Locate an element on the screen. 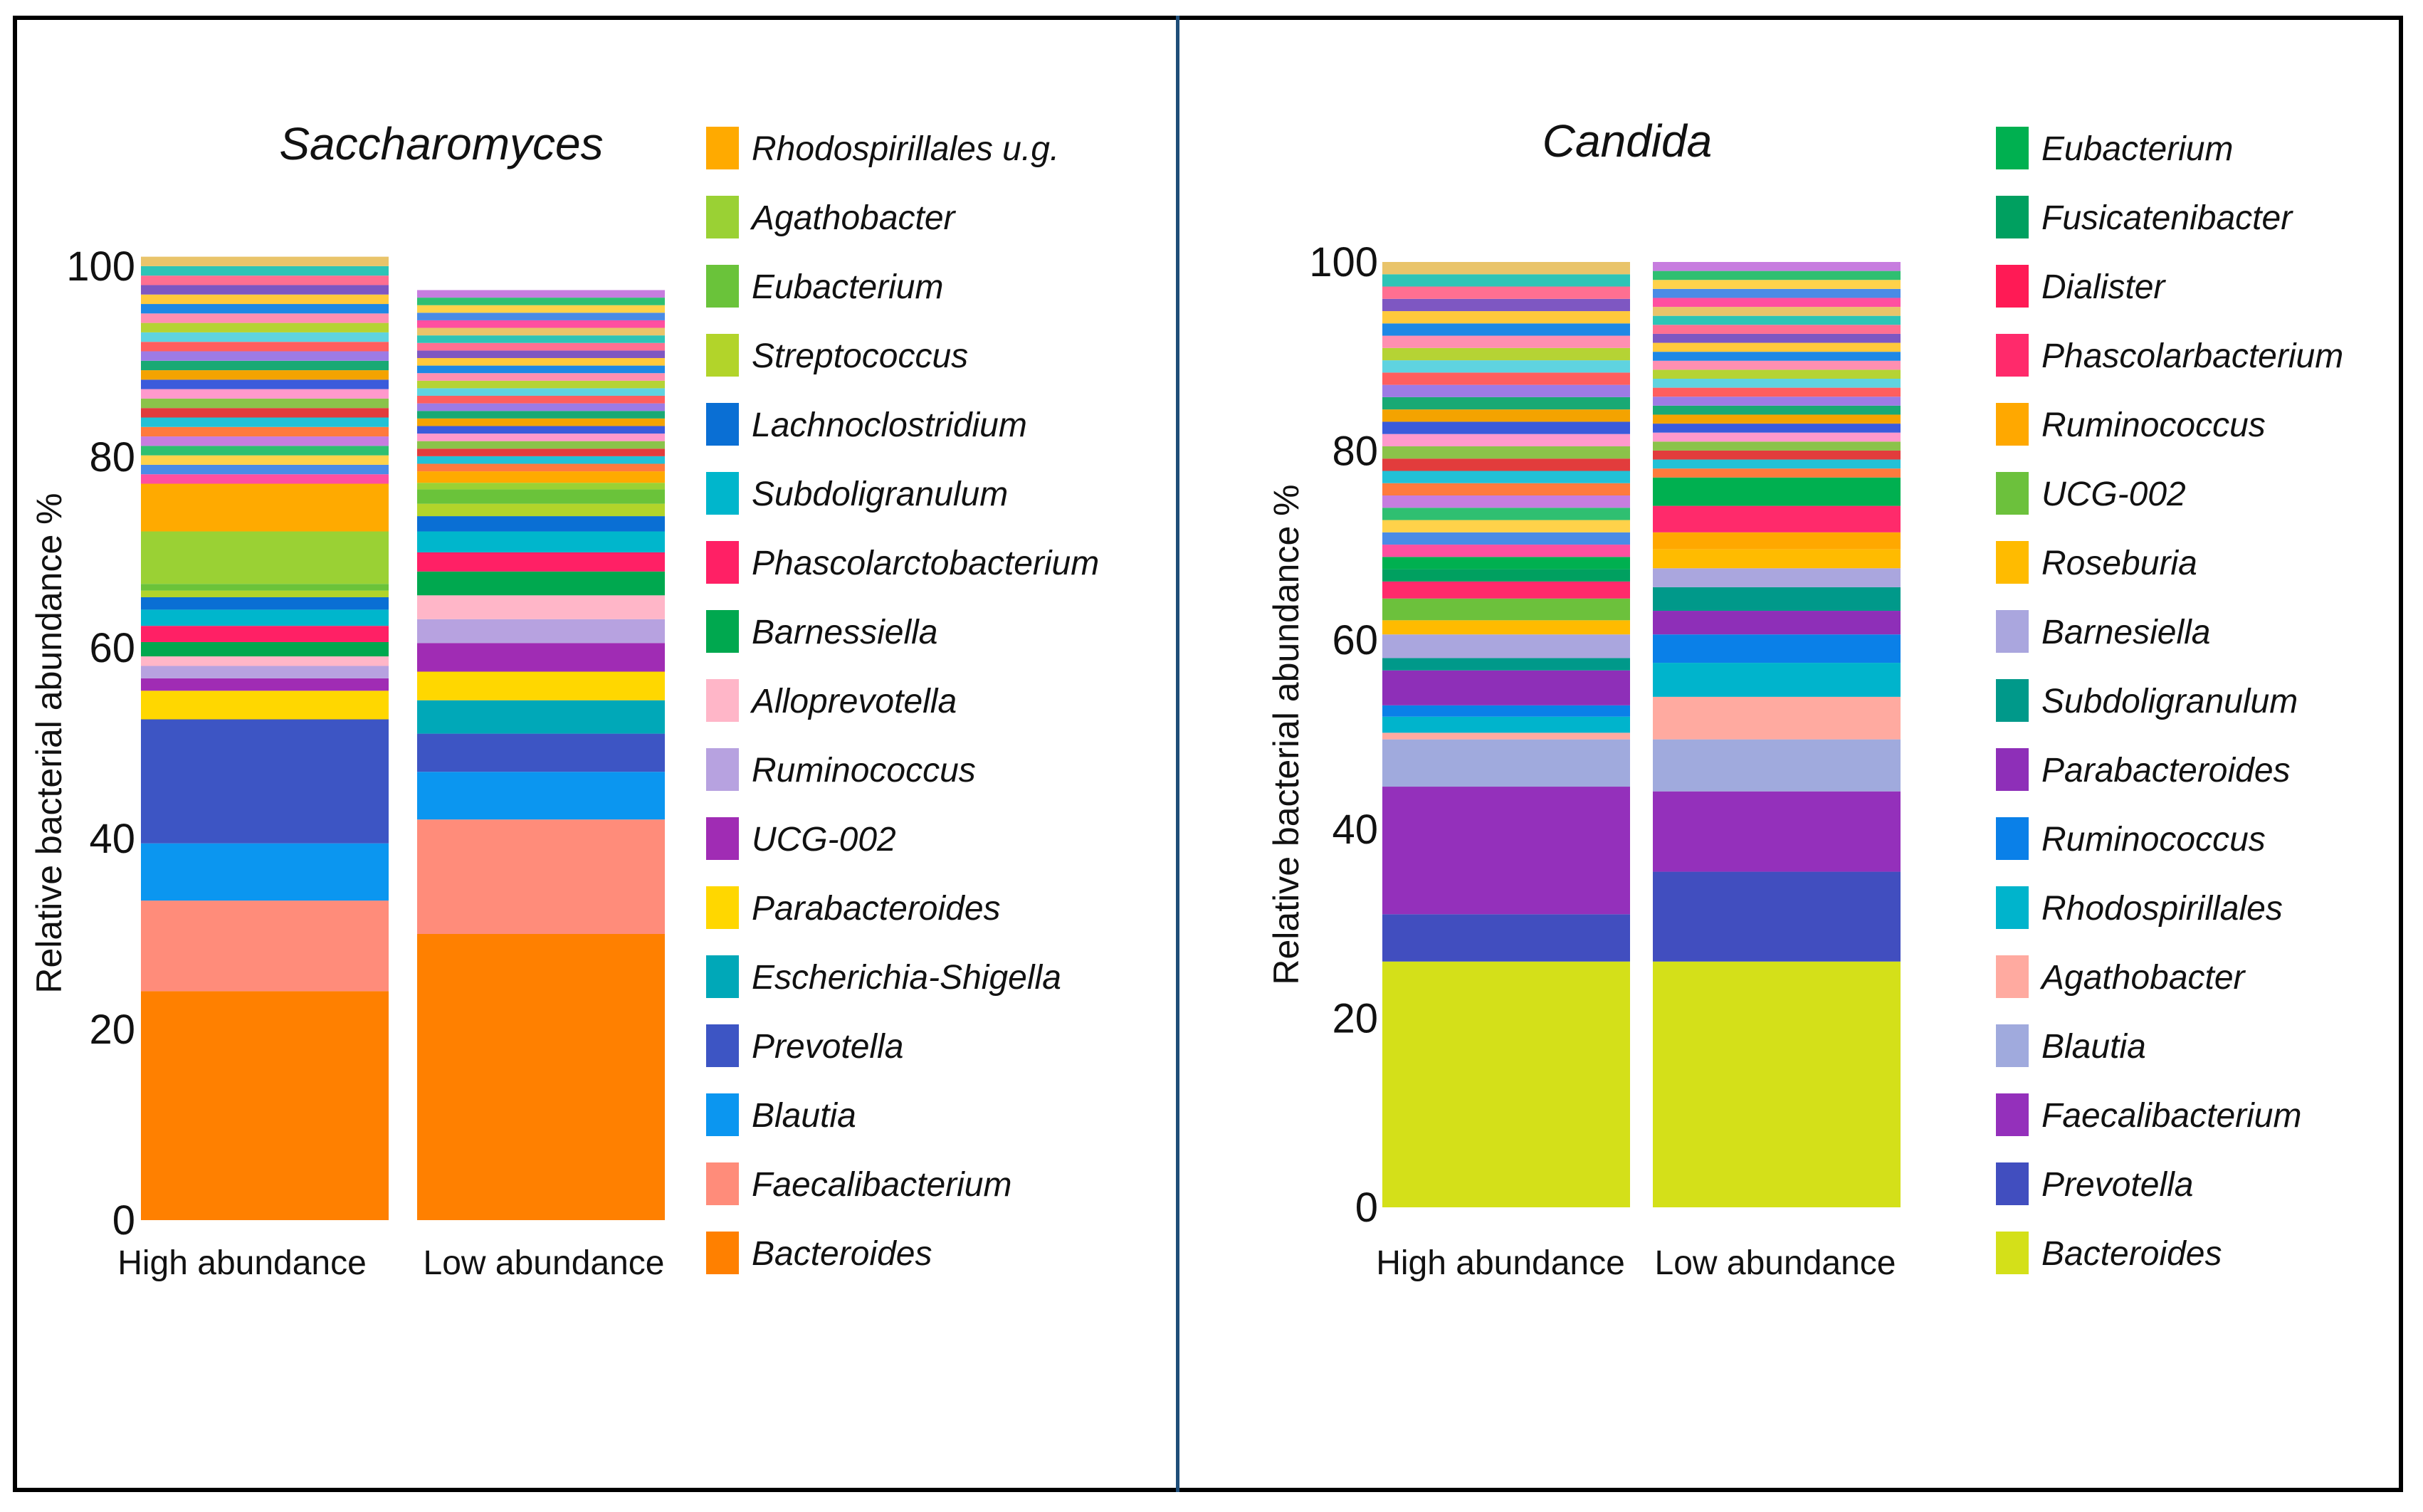 The height and width of the screenshot is (1512, 2423). legend-swatch-subdoligranulum is located at coordinates (2012, 700).